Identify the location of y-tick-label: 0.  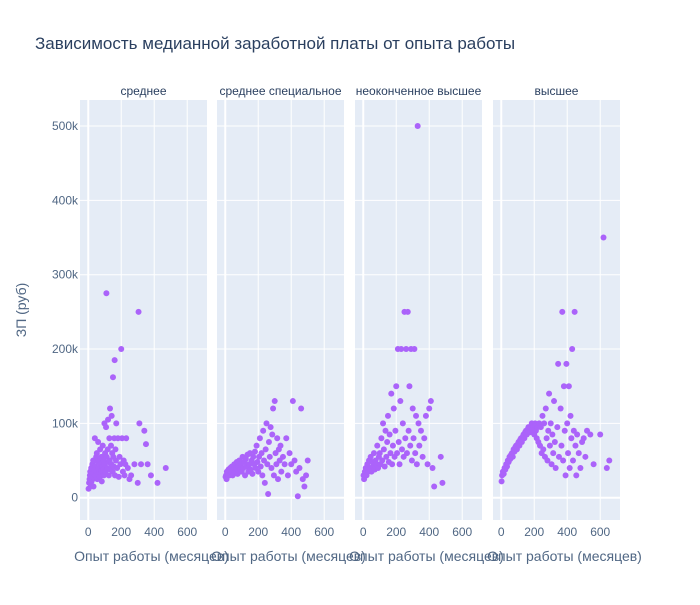
(74, 498).